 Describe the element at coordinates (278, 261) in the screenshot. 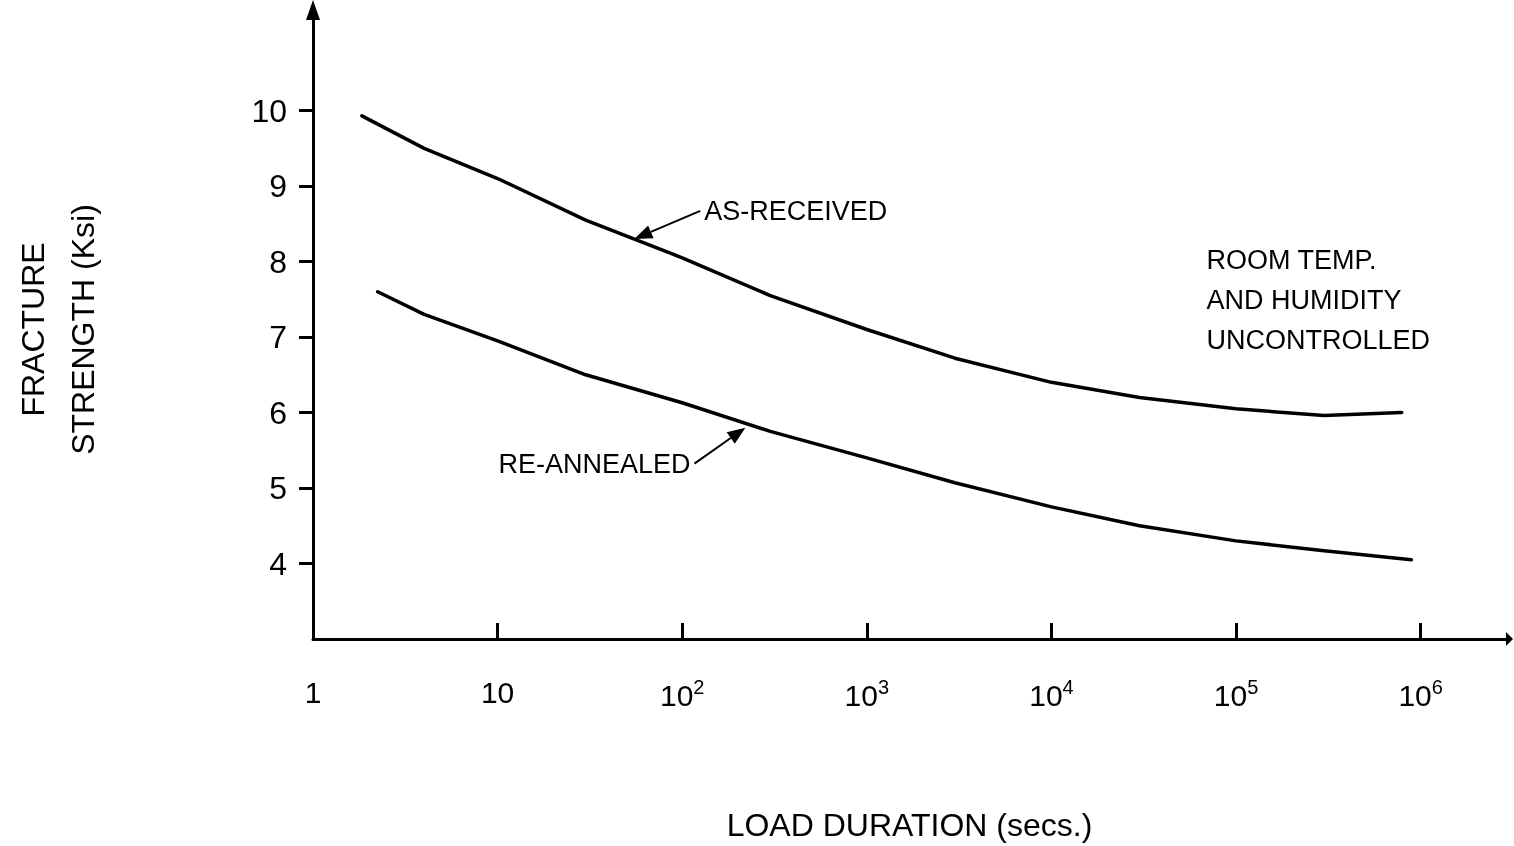

I see `y-tick-label: 8` at that location.